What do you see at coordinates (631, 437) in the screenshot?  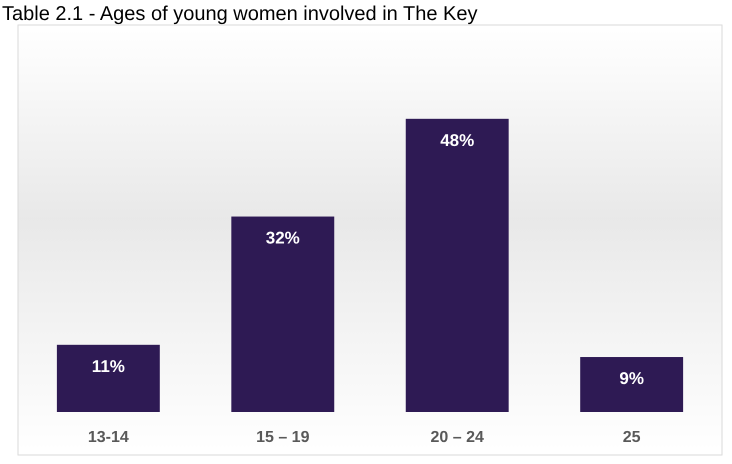 I see `x-tick-label: 25` at bounding box center [631, 437].